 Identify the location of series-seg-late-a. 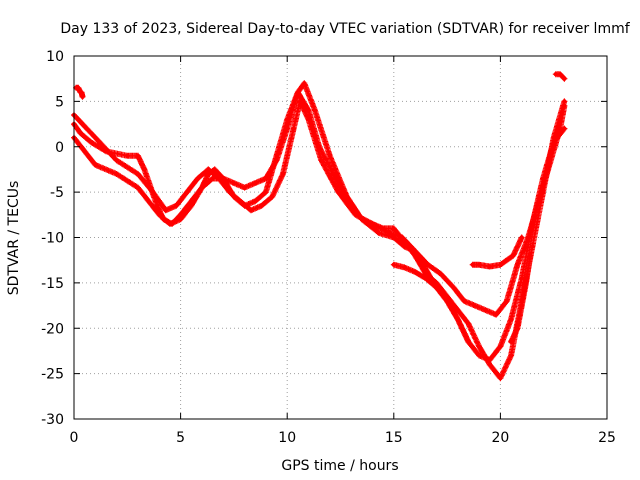
(431, 303).